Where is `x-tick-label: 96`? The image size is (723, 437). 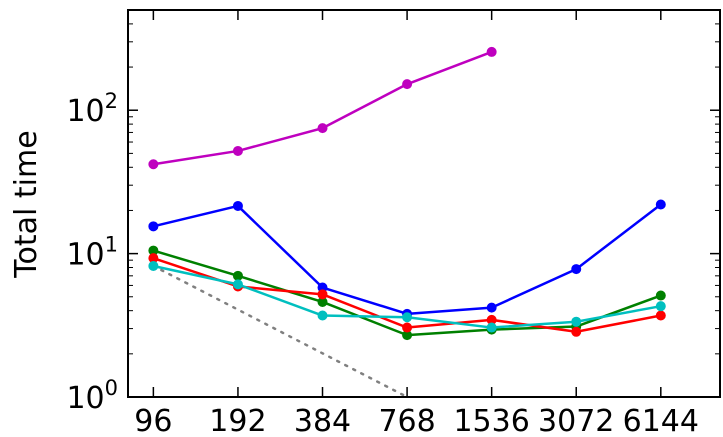
x-tick-label: 96 is located at coordinates (153, 420).